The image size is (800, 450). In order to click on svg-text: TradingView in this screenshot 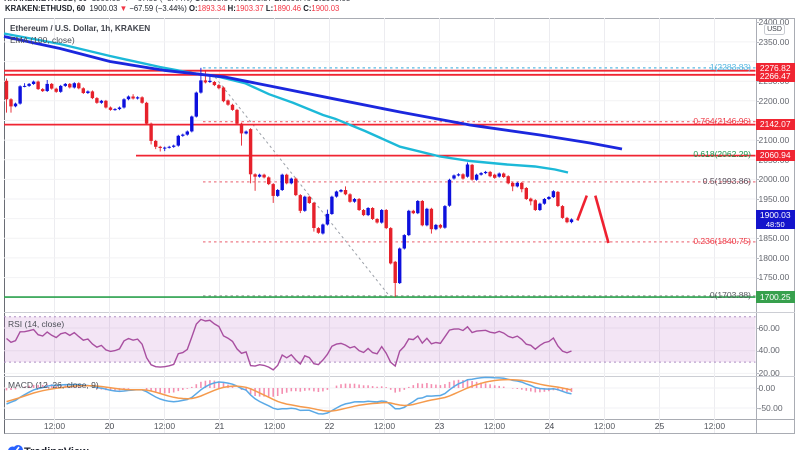, I will do `click(56, 448)`.